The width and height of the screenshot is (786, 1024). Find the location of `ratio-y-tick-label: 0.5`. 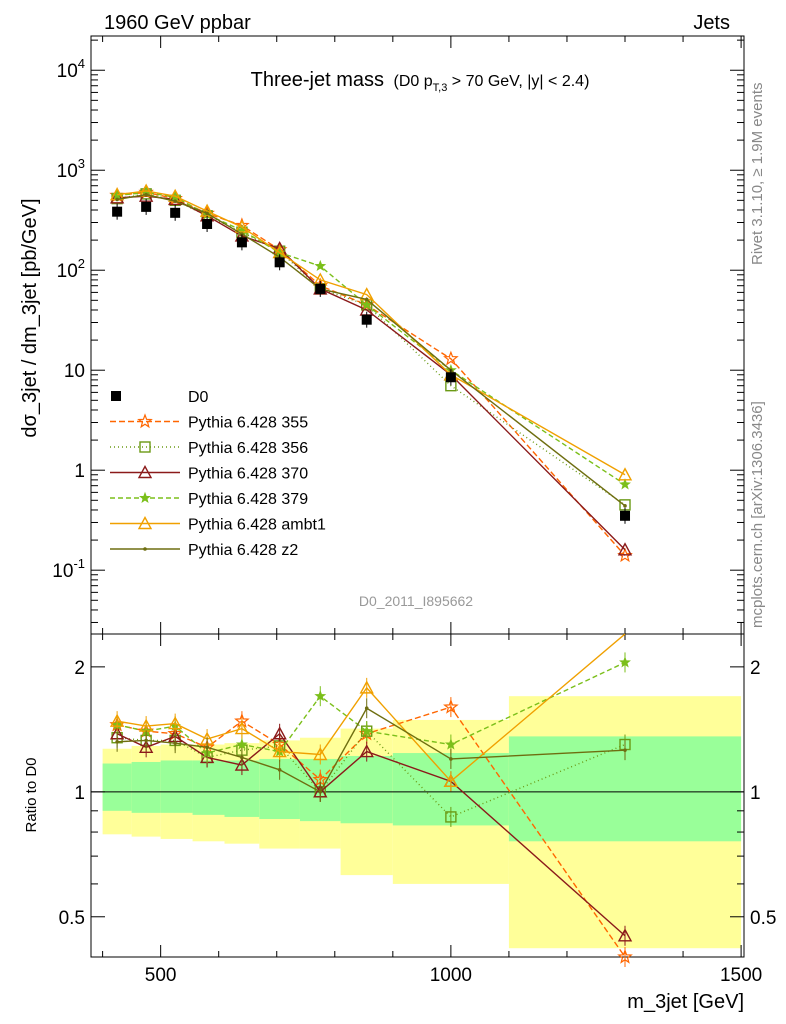

ratio-y-tick-label: 0.5 is located at coordinates (72, 918).